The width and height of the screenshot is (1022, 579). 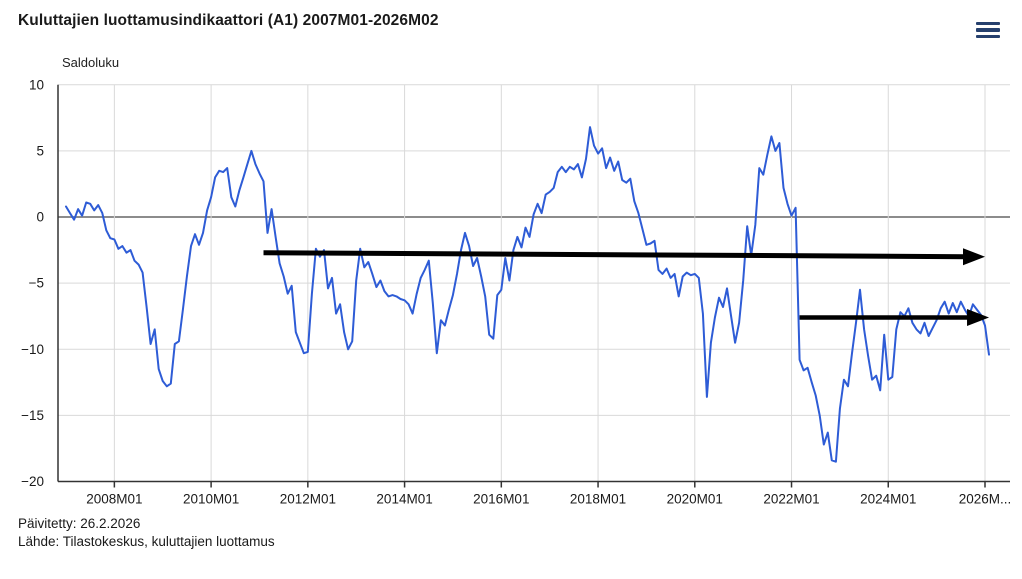 What do you see at coordinates (36, 84) in the screenshot?
I see `y-tick-label: 10` at bounding box center [36, 84].